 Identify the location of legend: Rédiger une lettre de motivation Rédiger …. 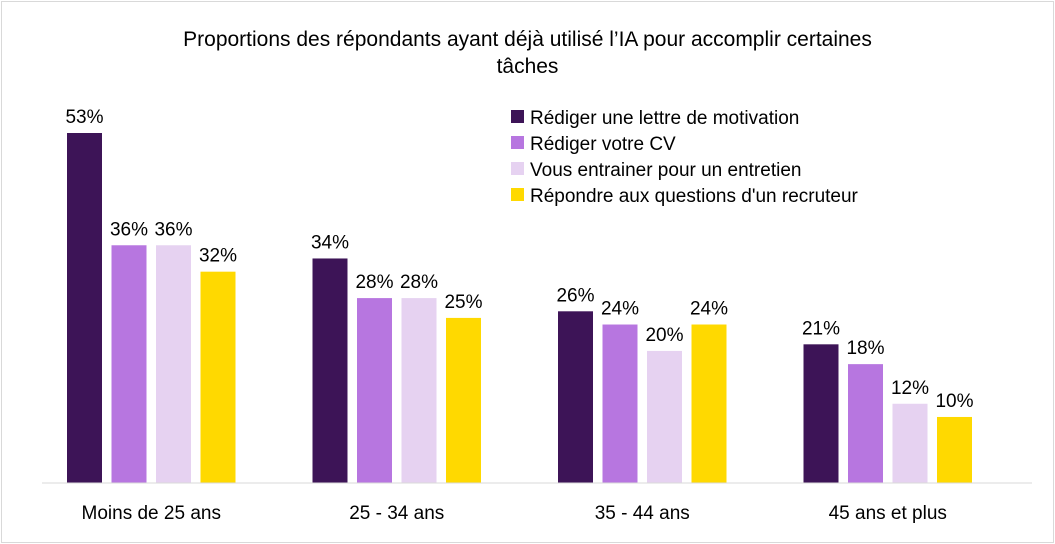
(685, 157).